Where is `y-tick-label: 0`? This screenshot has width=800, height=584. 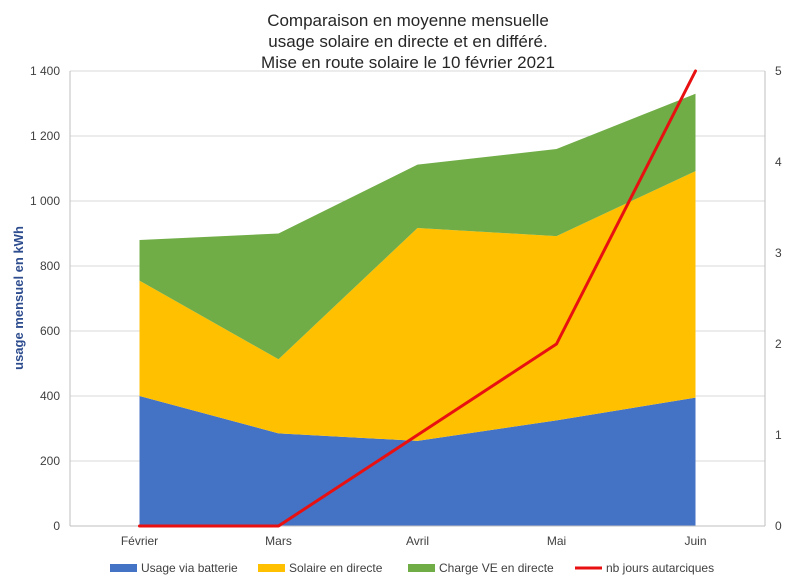
y-tick-label: 0 is located at coordinates (56, 526).